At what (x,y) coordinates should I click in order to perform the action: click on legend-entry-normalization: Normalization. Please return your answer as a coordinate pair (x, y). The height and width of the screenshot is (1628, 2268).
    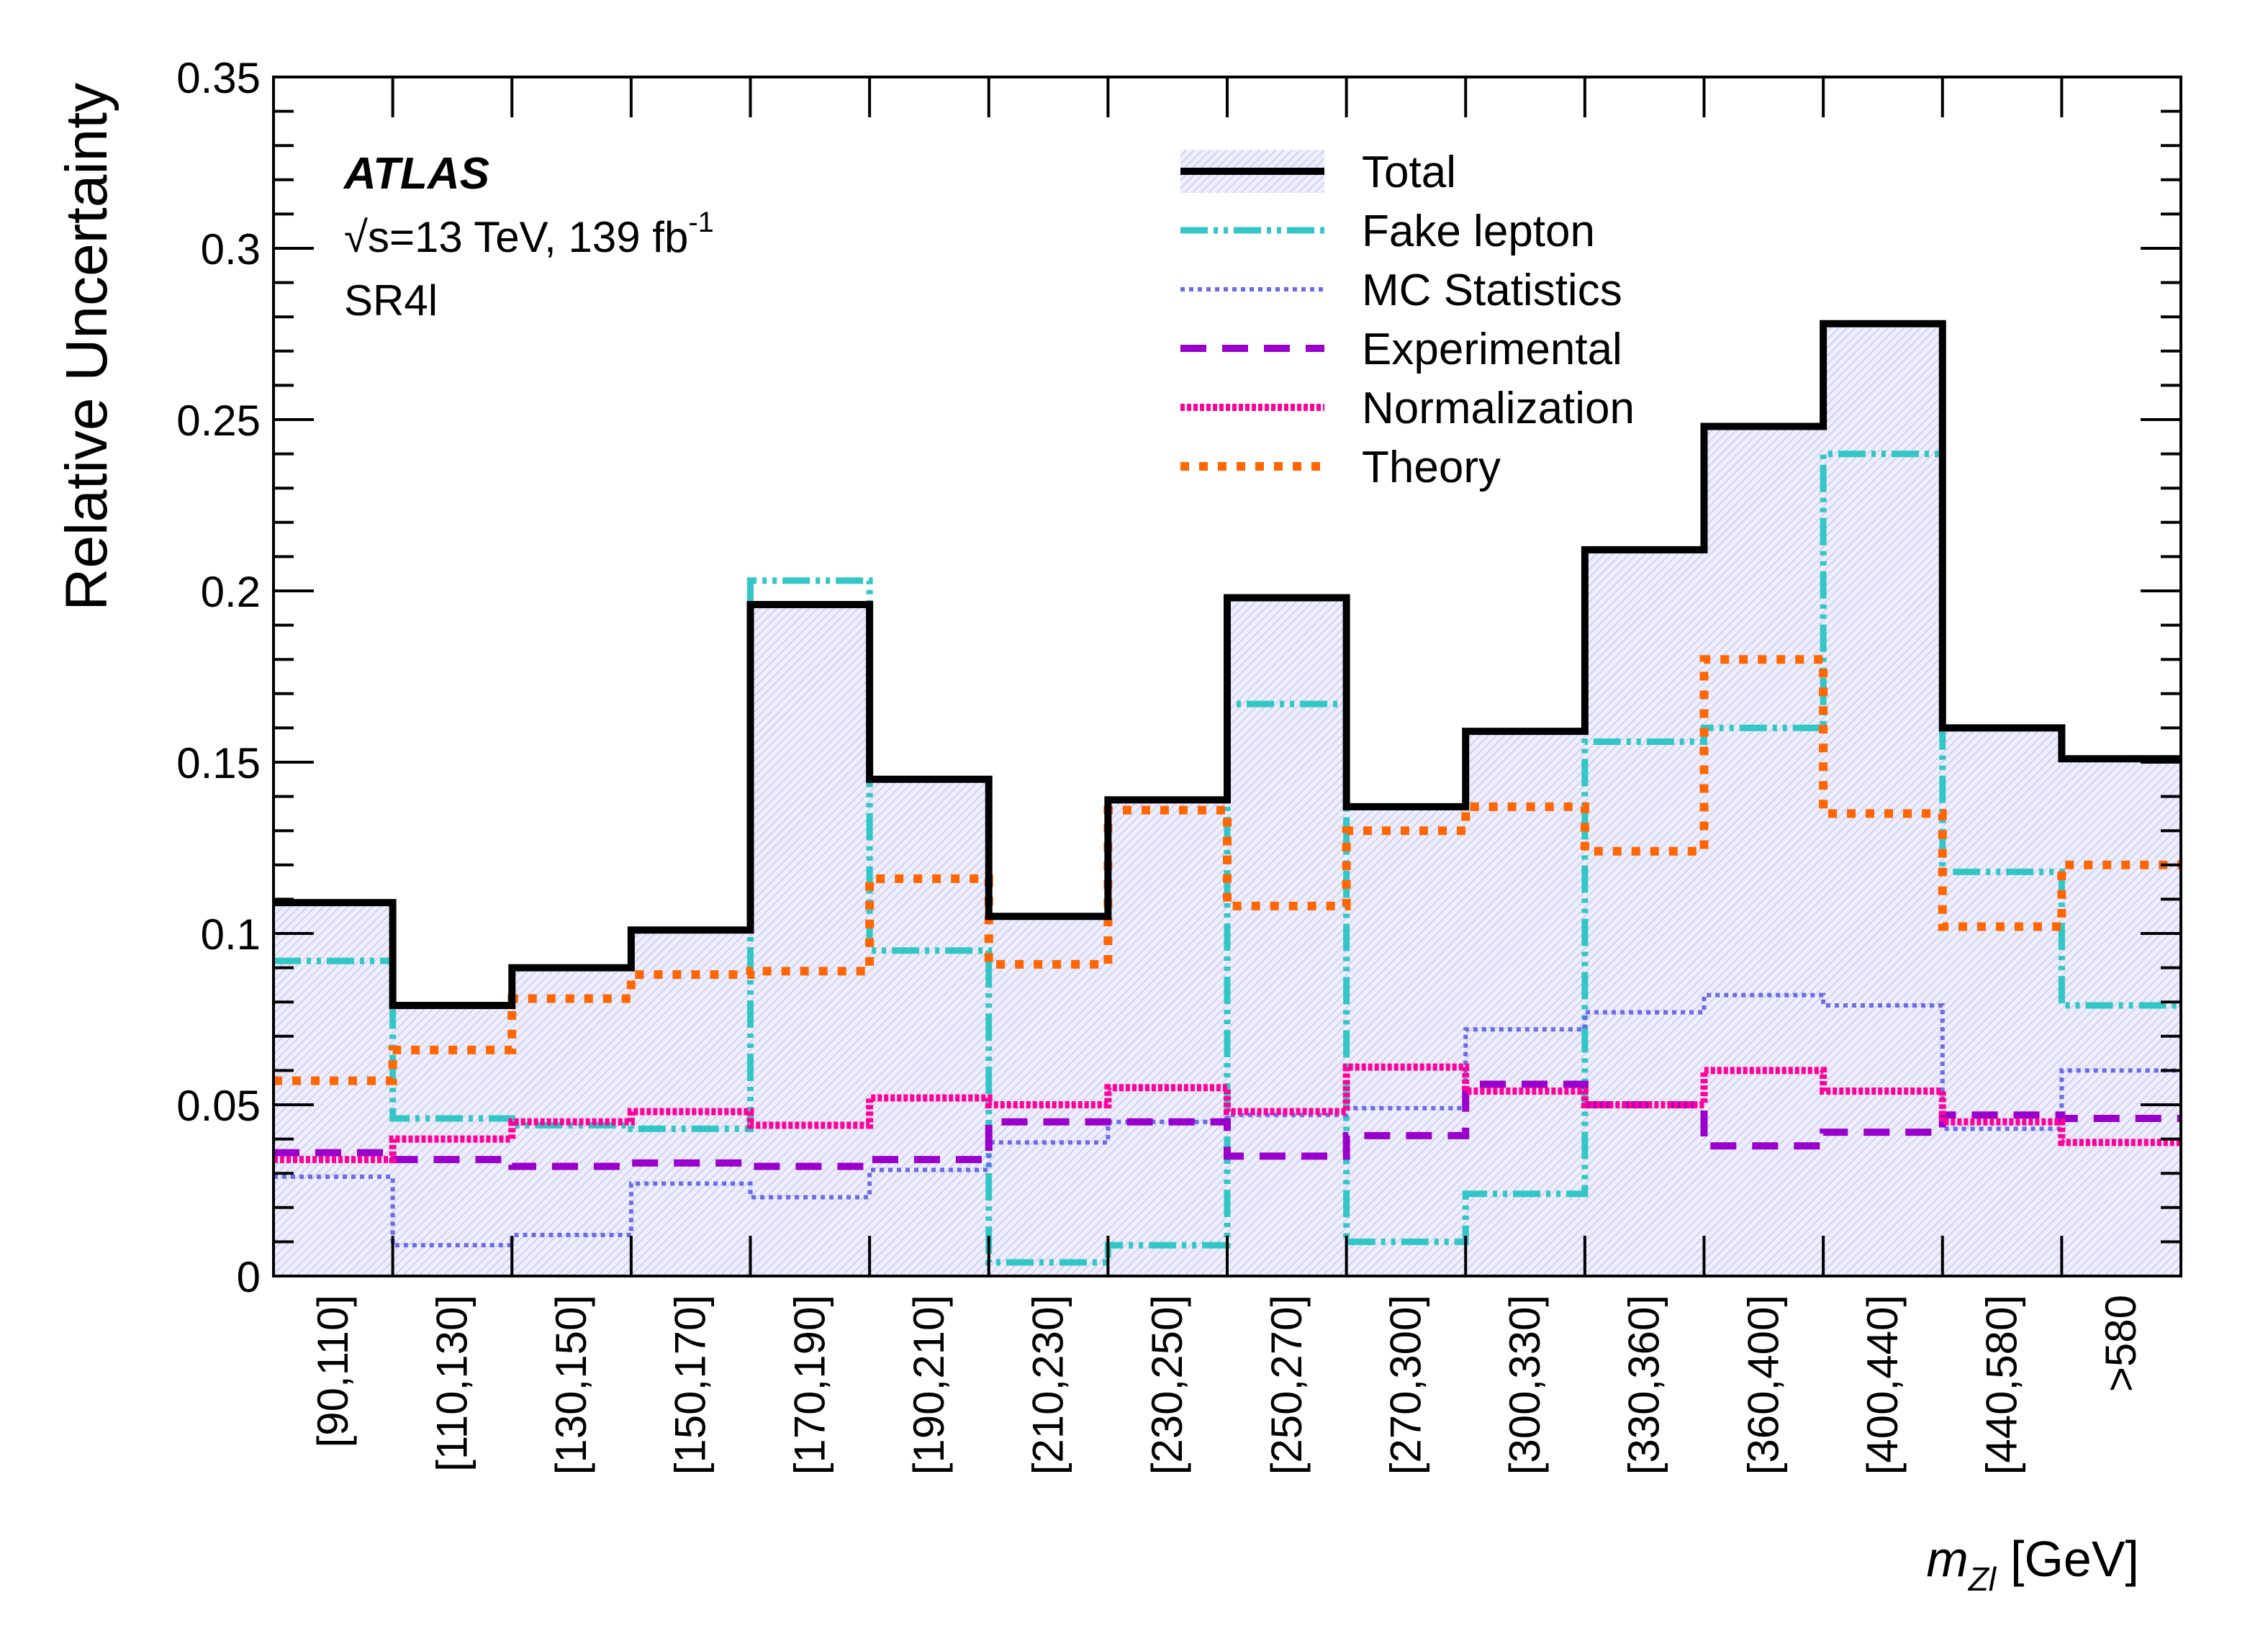
    Looking at the image, I should click on (1407, 409).